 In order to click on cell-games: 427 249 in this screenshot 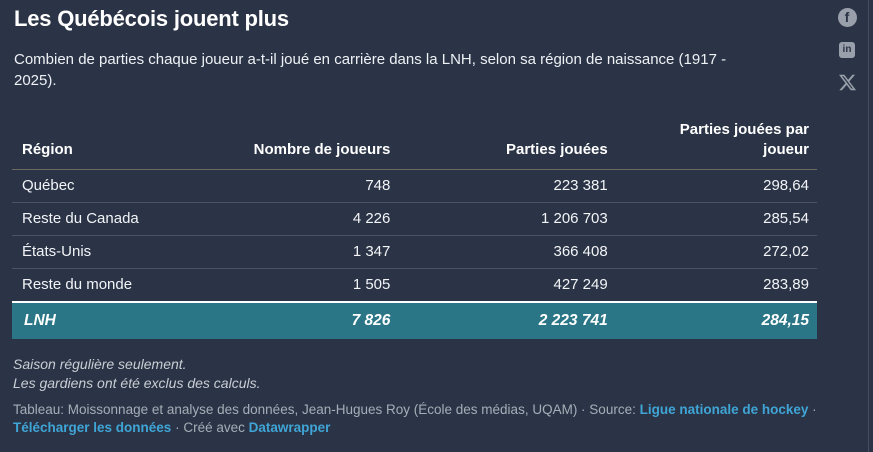, I will do `click(507, 285)`.